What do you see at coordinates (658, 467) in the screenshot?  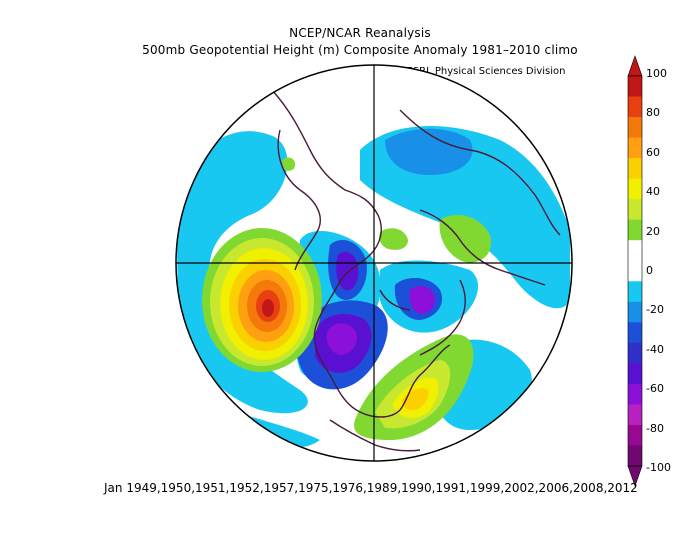 I see `colorbar-tick-label: -100` at bounding box center [658, 467].